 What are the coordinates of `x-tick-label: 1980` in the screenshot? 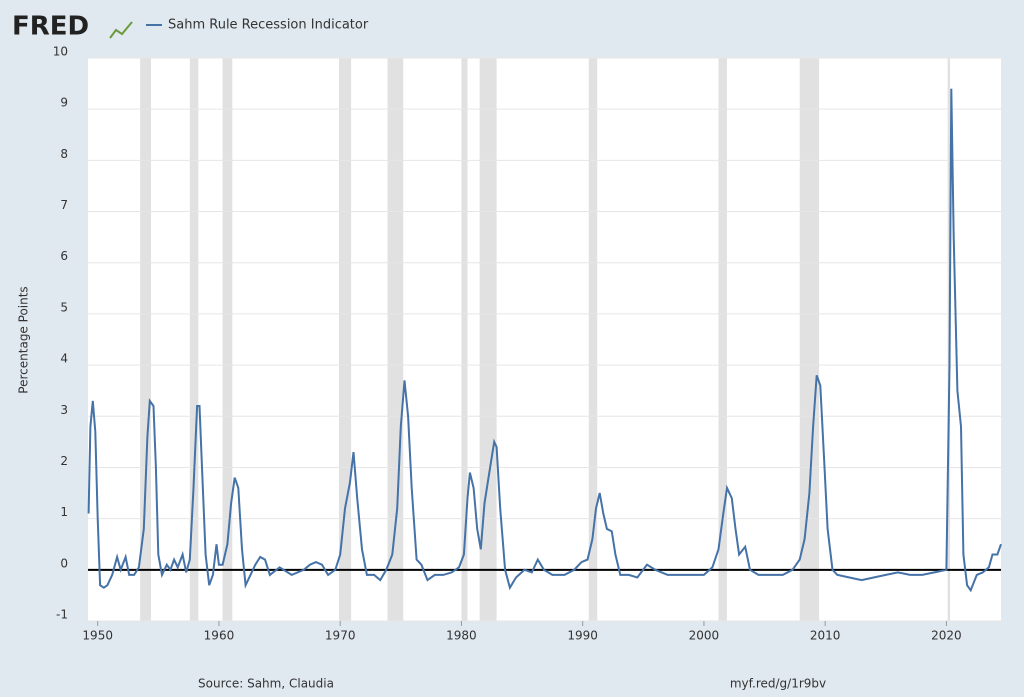 It's located at (461, 636).